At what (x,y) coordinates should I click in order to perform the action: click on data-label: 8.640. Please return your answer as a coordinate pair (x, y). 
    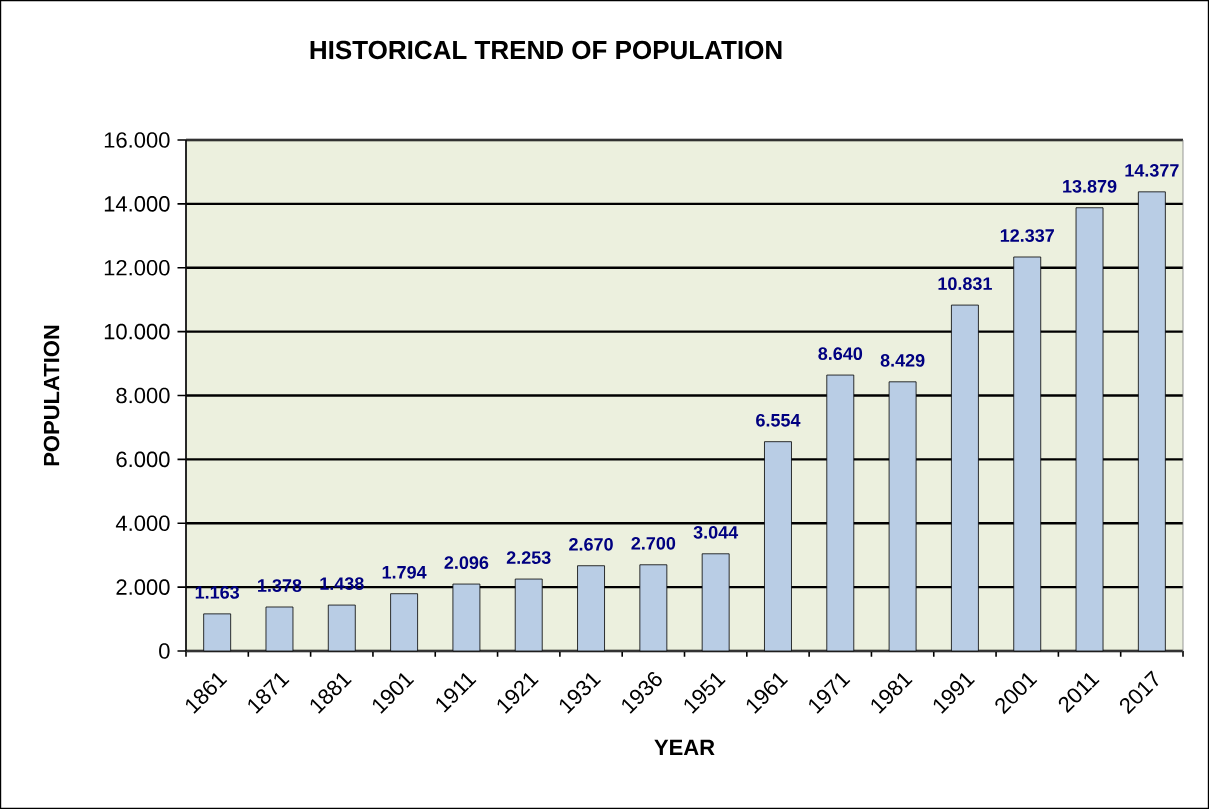
    Looking at the image, I should click on (840, 354).